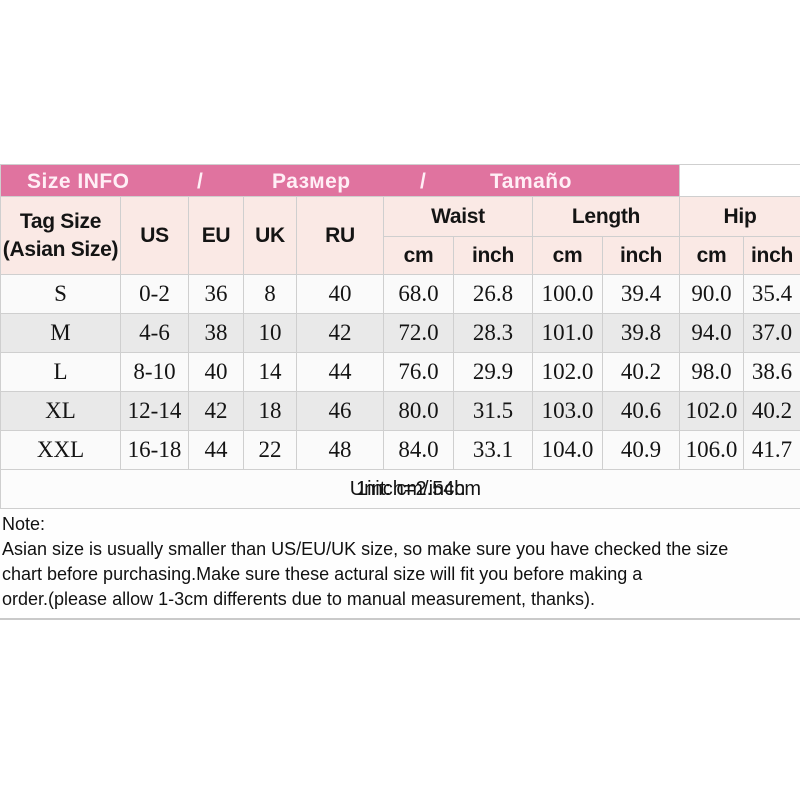 The height and width of the screenshot is (800, 800). Describe the element at coordinates (340, 411) in the screenshot. I see `cell-ru: 46` at that location.